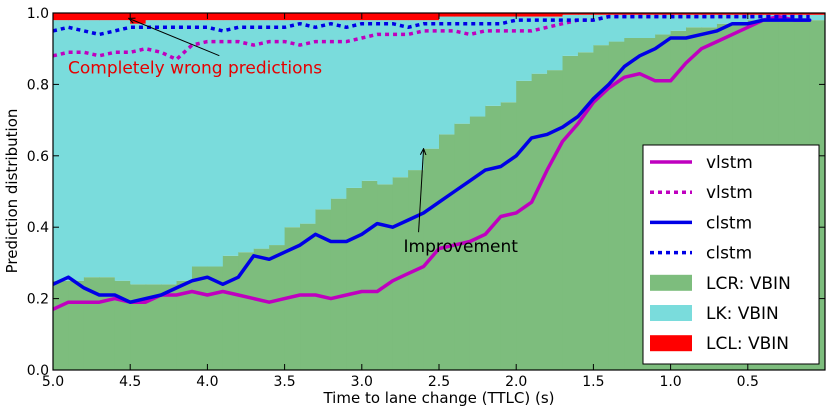 The image size is (831, 416). Describe the element at coordinates (593, 382) in the screenshot. I see `x-tick-label: 1.5` at that location.